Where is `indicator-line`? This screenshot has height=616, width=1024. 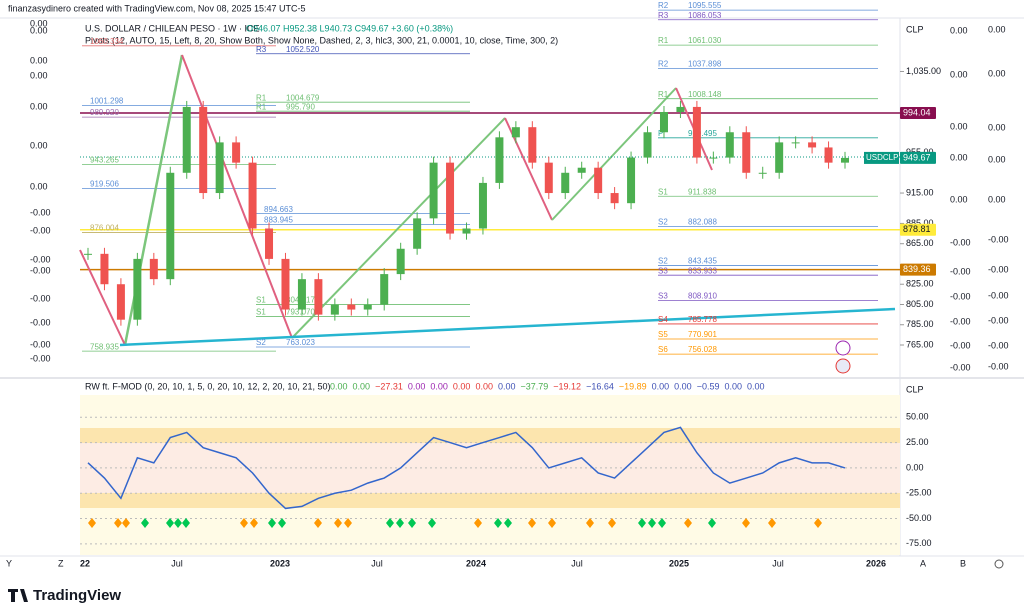 indicator-line is located at coordinates (466, 468).